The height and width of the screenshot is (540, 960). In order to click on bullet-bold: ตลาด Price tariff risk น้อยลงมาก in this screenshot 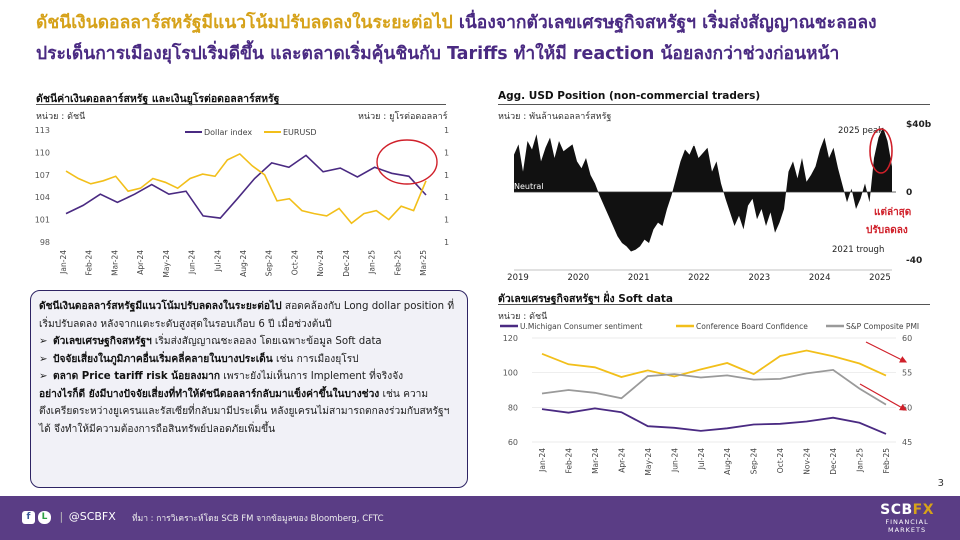, I will do `click(137, 376)`.